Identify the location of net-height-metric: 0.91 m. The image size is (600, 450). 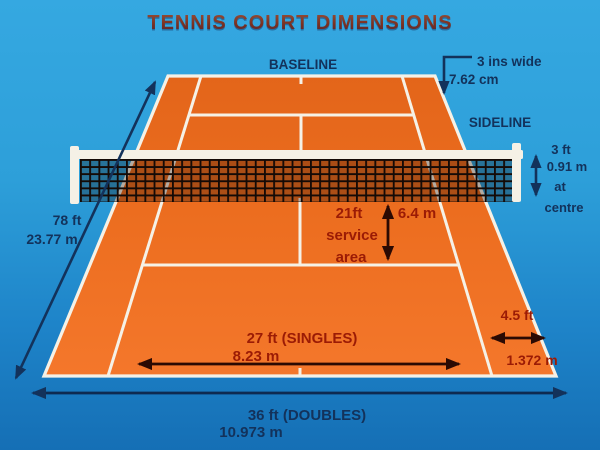
(567, 166).